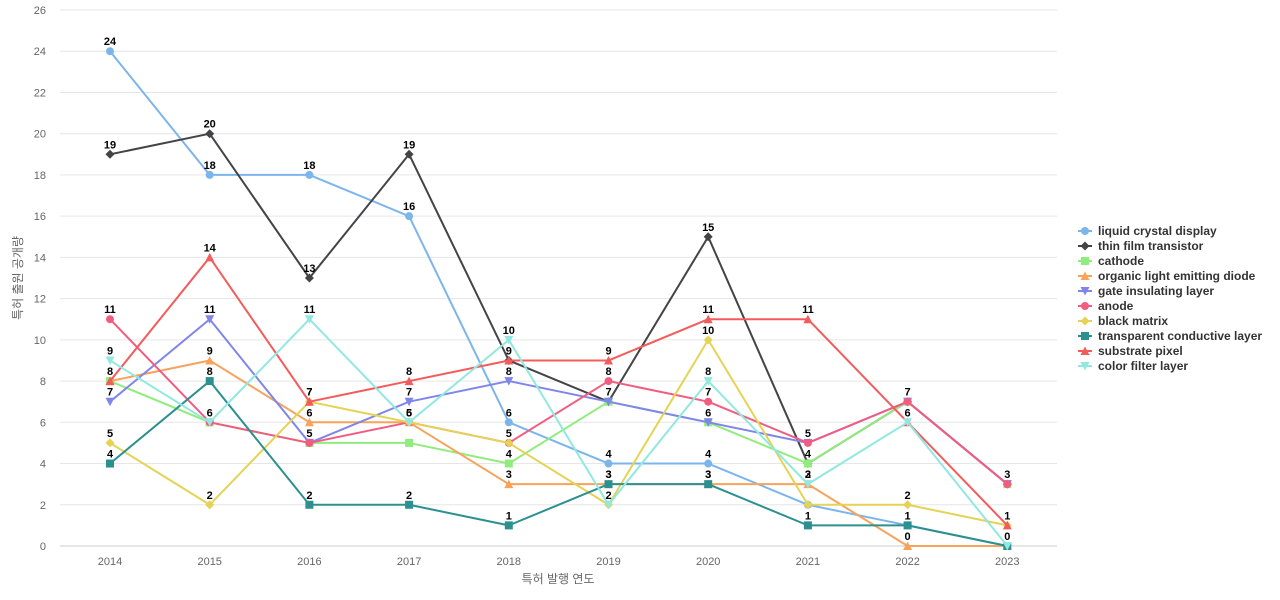  Describe the element at coordinates (708, 228) in the screenshot. I see `data-label: 15` at that location.